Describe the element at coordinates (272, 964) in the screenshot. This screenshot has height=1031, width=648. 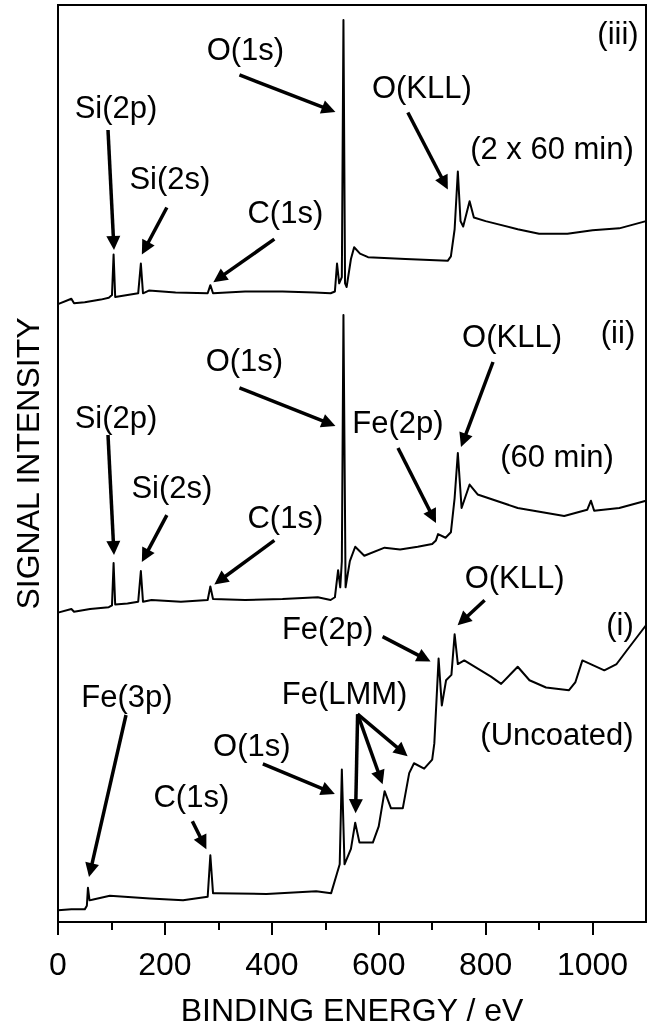
I see `x-tick-label: 400` at that location.